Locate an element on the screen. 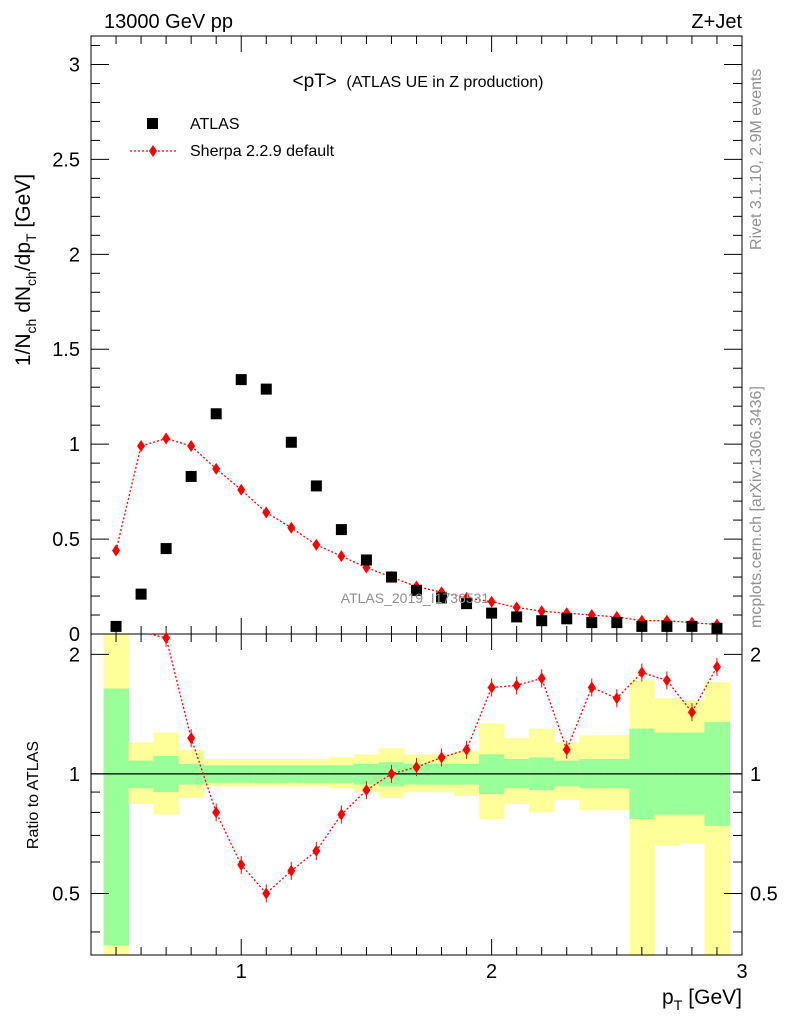  x-tick-label: 2 is located at coordinates (491, 972).